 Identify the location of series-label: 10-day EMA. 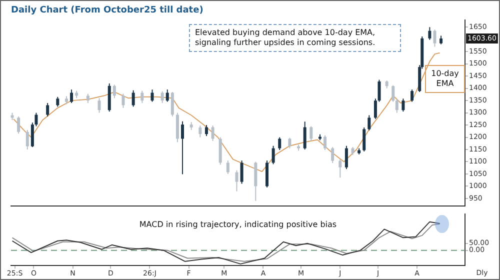
(445, 78).